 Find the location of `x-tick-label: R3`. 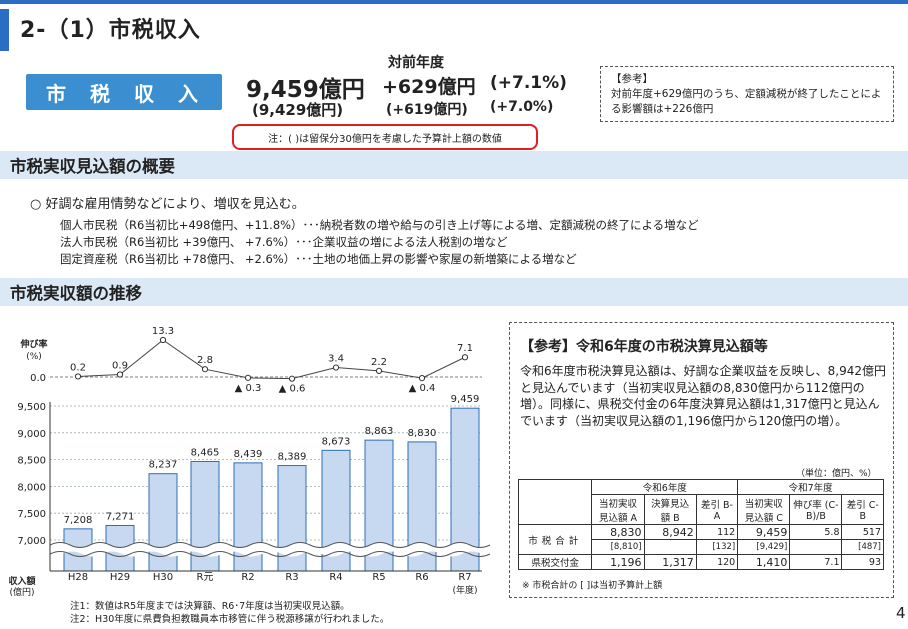

x-tick-label: R3 is located at coordinates (291, 577).